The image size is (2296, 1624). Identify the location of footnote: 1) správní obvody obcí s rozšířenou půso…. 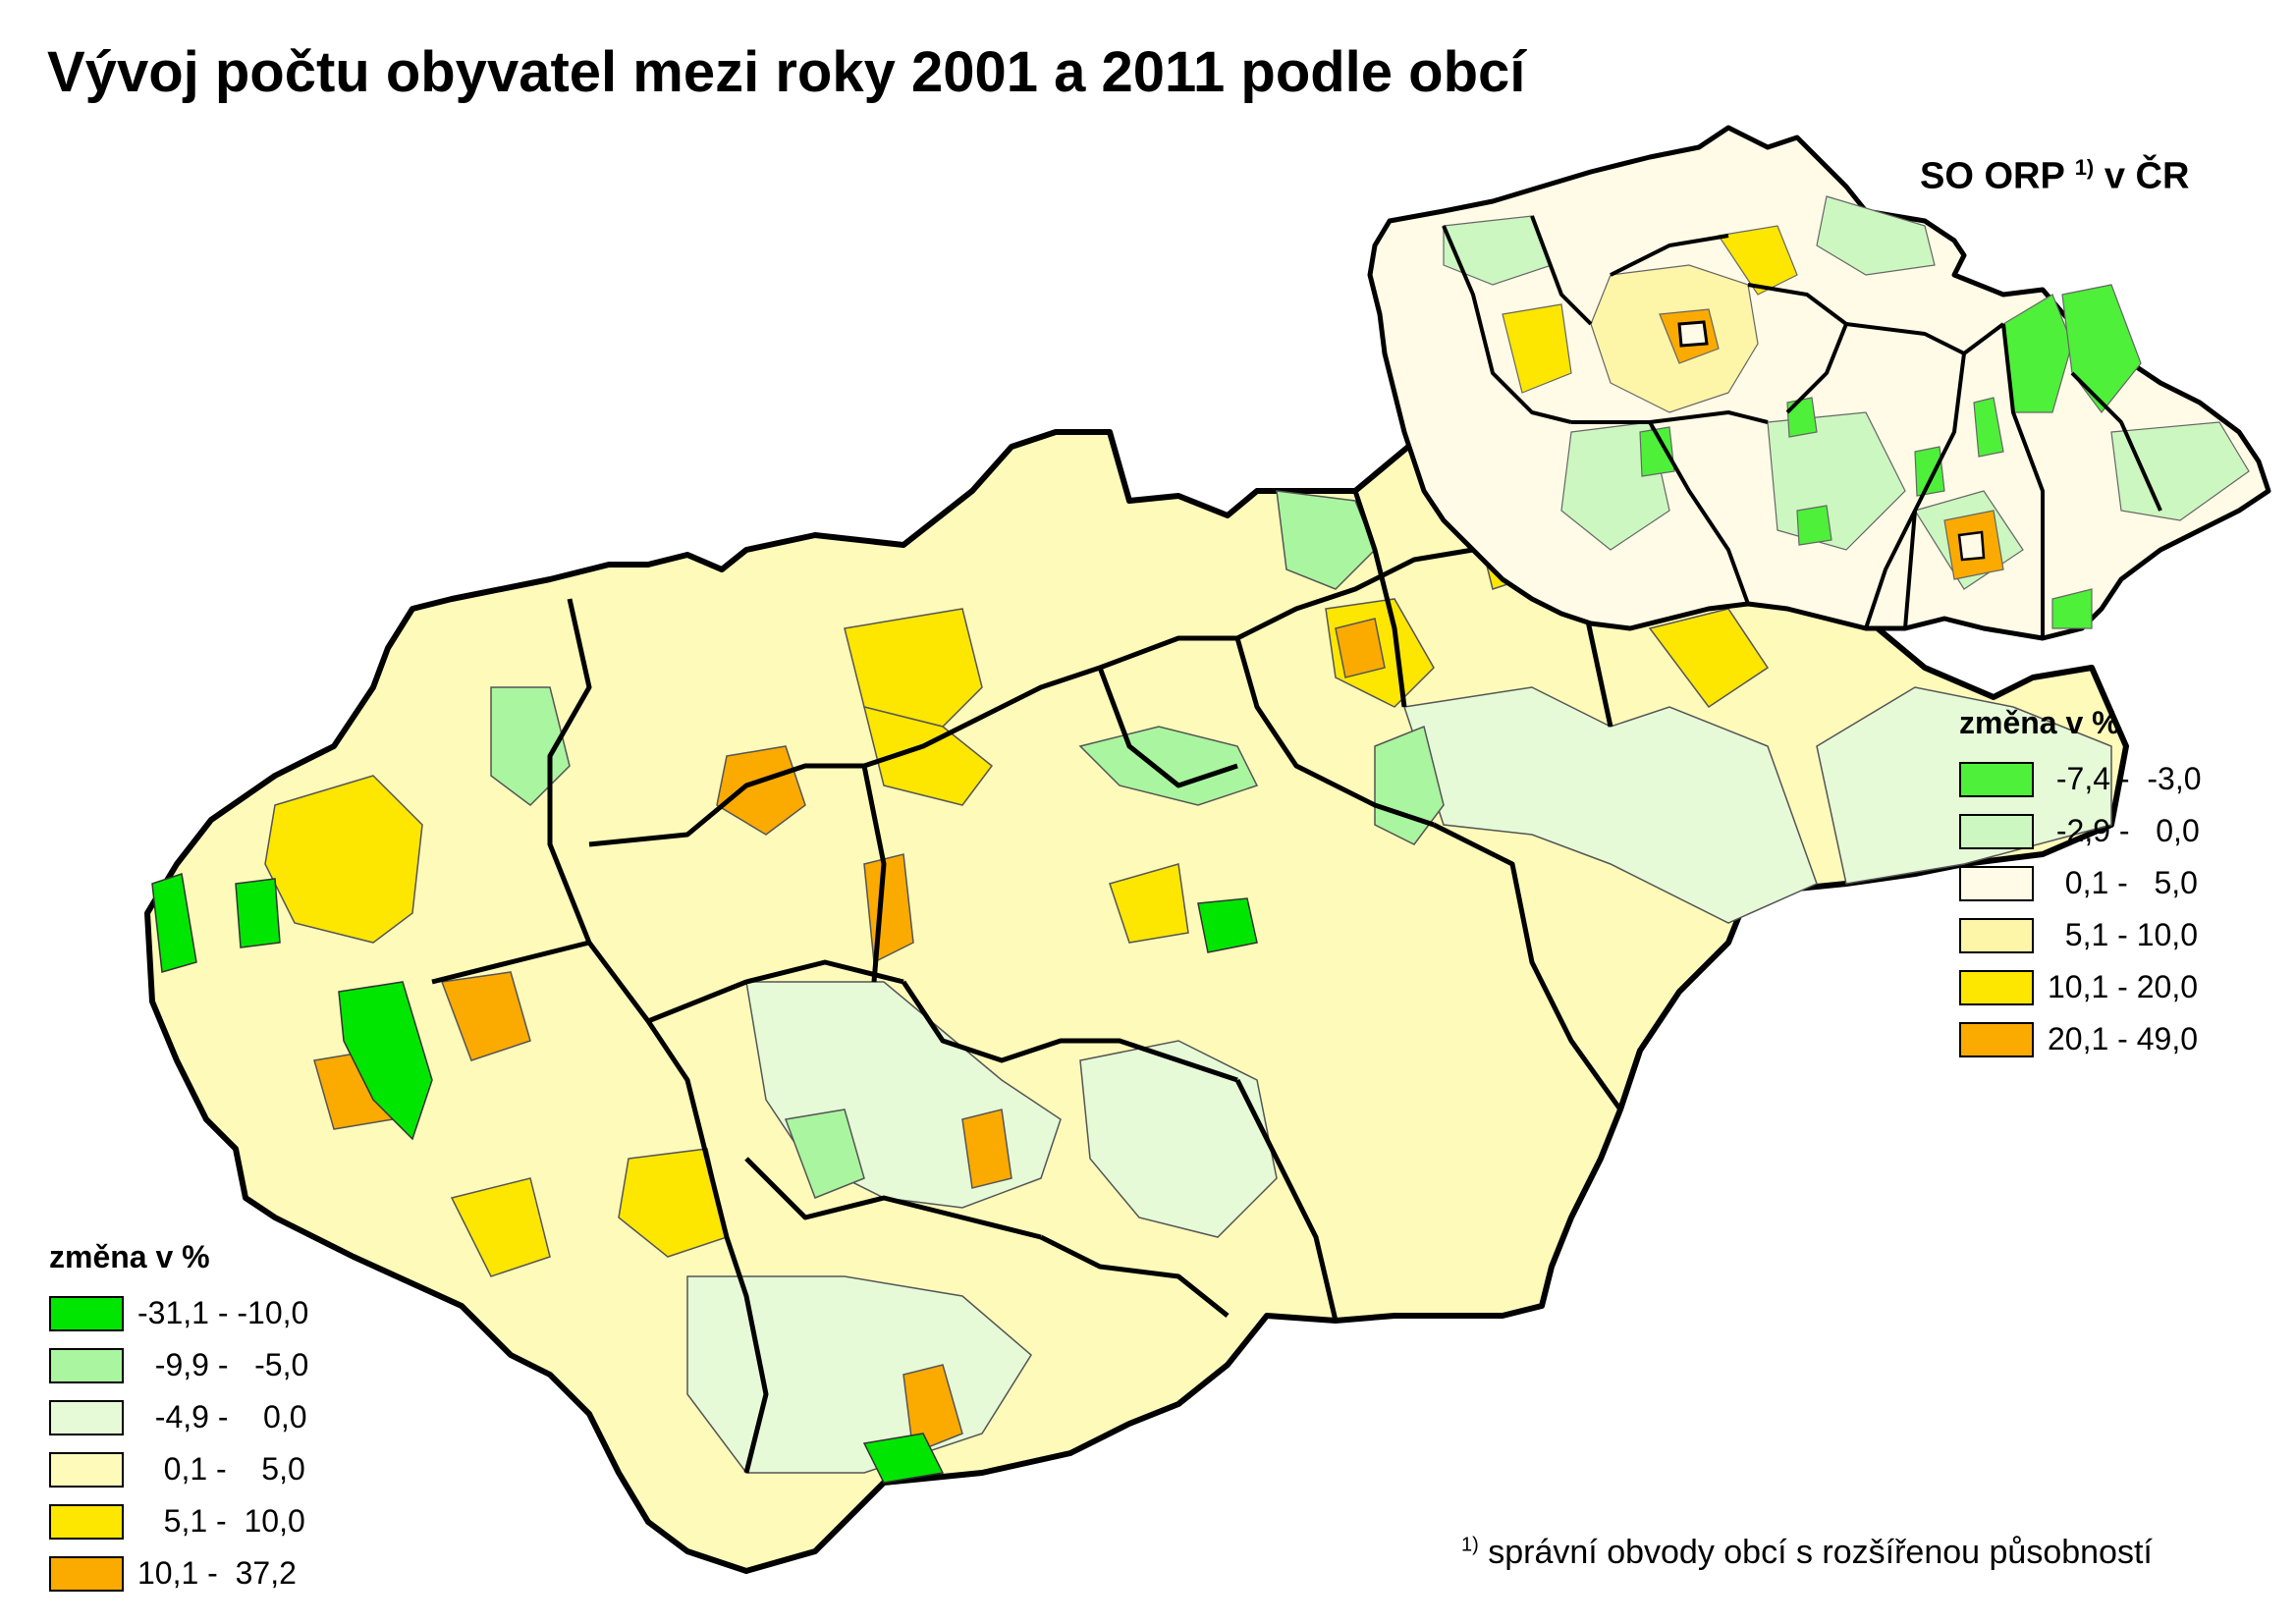
(1807, 1553).